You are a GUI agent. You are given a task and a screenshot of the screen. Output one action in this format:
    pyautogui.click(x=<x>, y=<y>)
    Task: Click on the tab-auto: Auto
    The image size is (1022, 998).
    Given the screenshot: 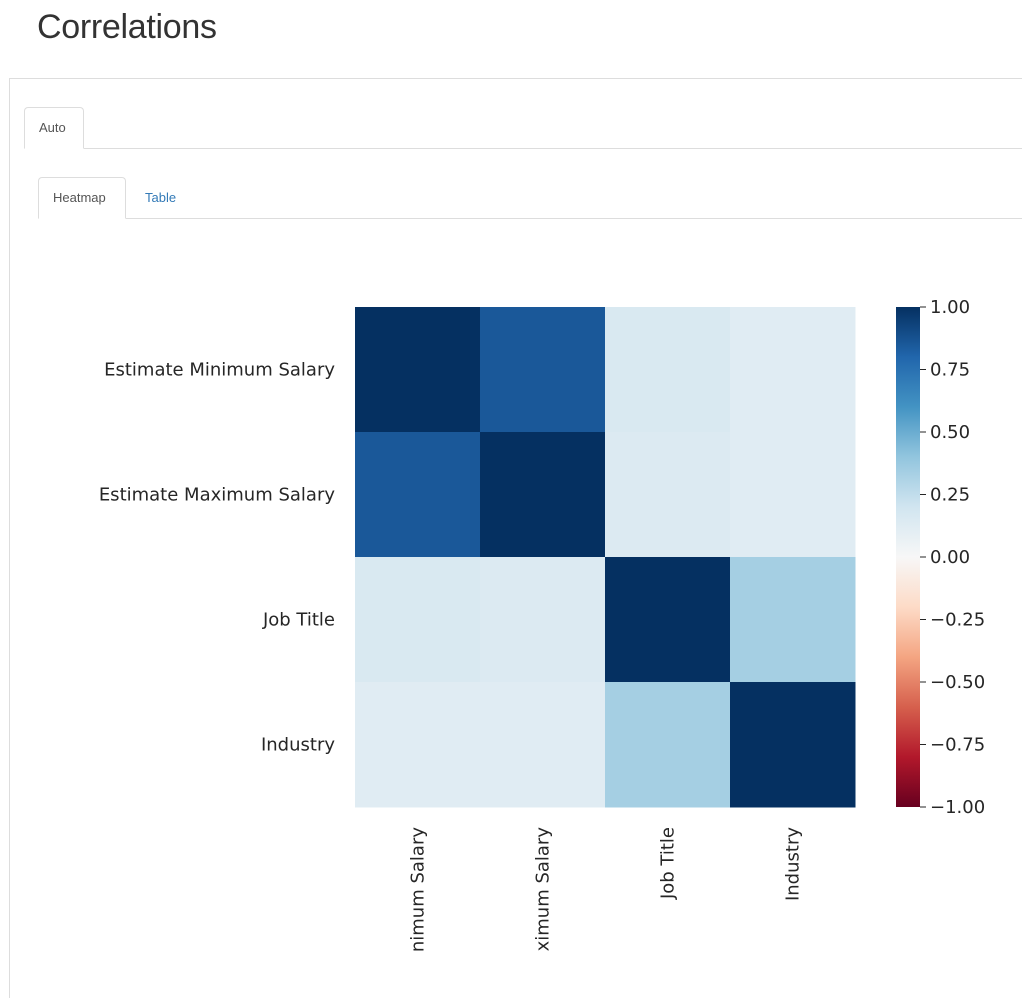 What is the action you would take?
    pyautogui.click(x=54, y=128)
    